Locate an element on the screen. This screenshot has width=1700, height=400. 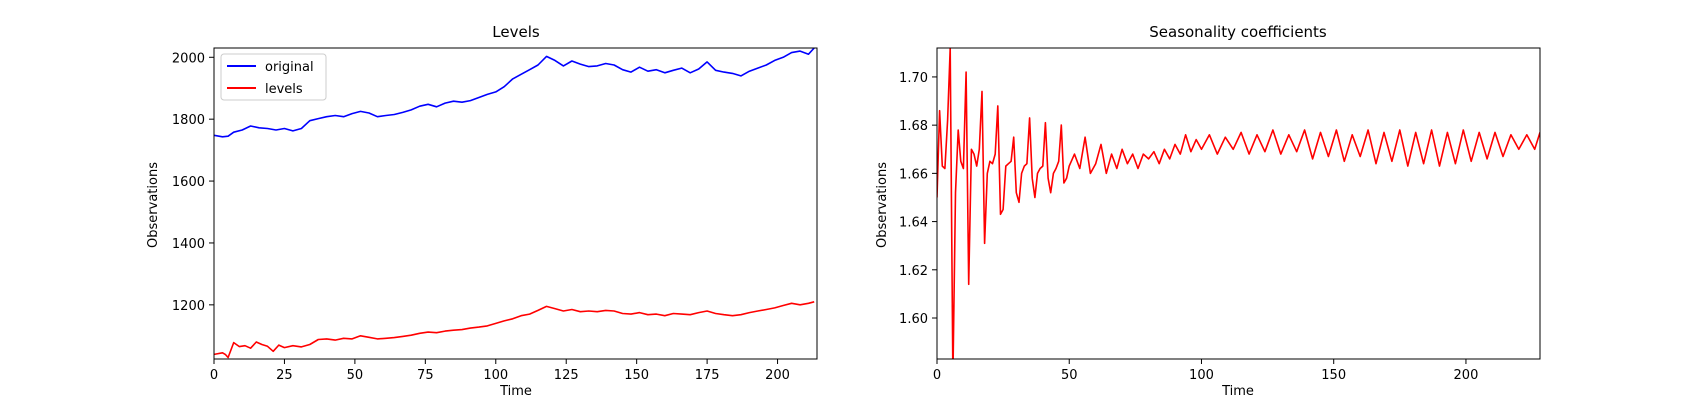
y-tick-label: 1.60 is located at coordinates (913, 319).